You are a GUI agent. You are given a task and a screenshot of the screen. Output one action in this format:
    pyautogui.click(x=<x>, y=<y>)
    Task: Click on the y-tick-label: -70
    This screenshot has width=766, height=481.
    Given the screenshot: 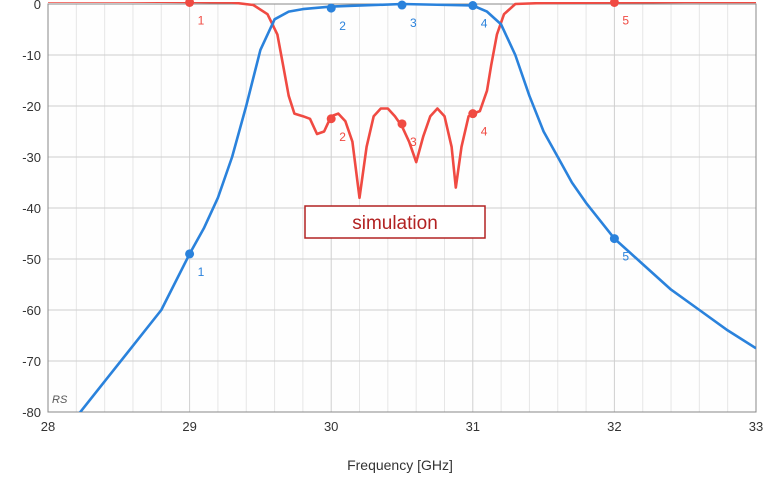 What is the action you would take?
    pyautogui.click(x=31, y=361)
    